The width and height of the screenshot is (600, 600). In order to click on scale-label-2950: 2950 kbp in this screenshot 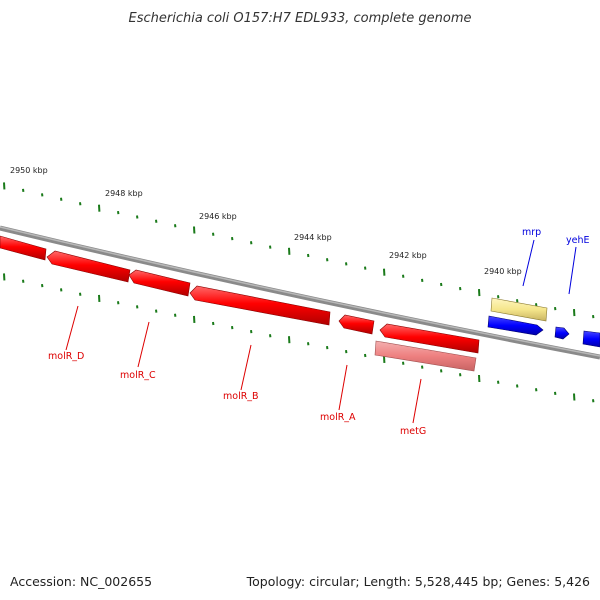, I will do `click(29, 170)`.